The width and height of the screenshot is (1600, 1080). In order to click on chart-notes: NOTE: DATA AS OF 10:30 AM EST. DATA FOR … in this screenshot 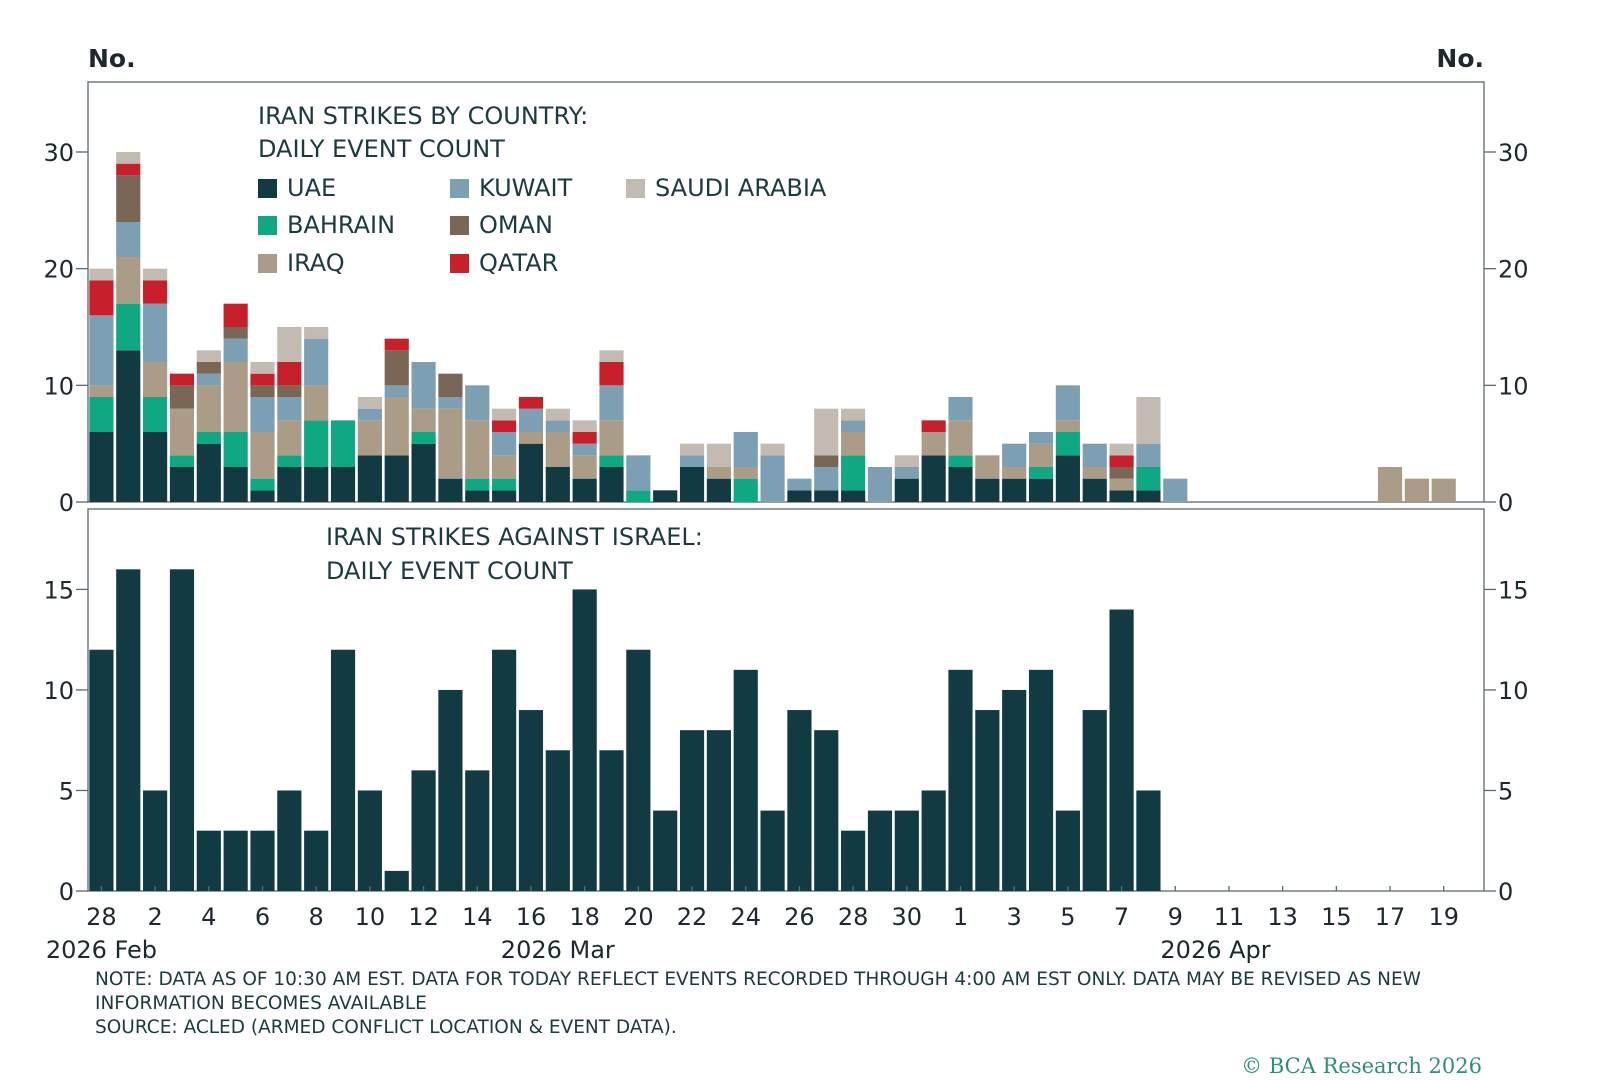, I will do `click(760, 1004)`.